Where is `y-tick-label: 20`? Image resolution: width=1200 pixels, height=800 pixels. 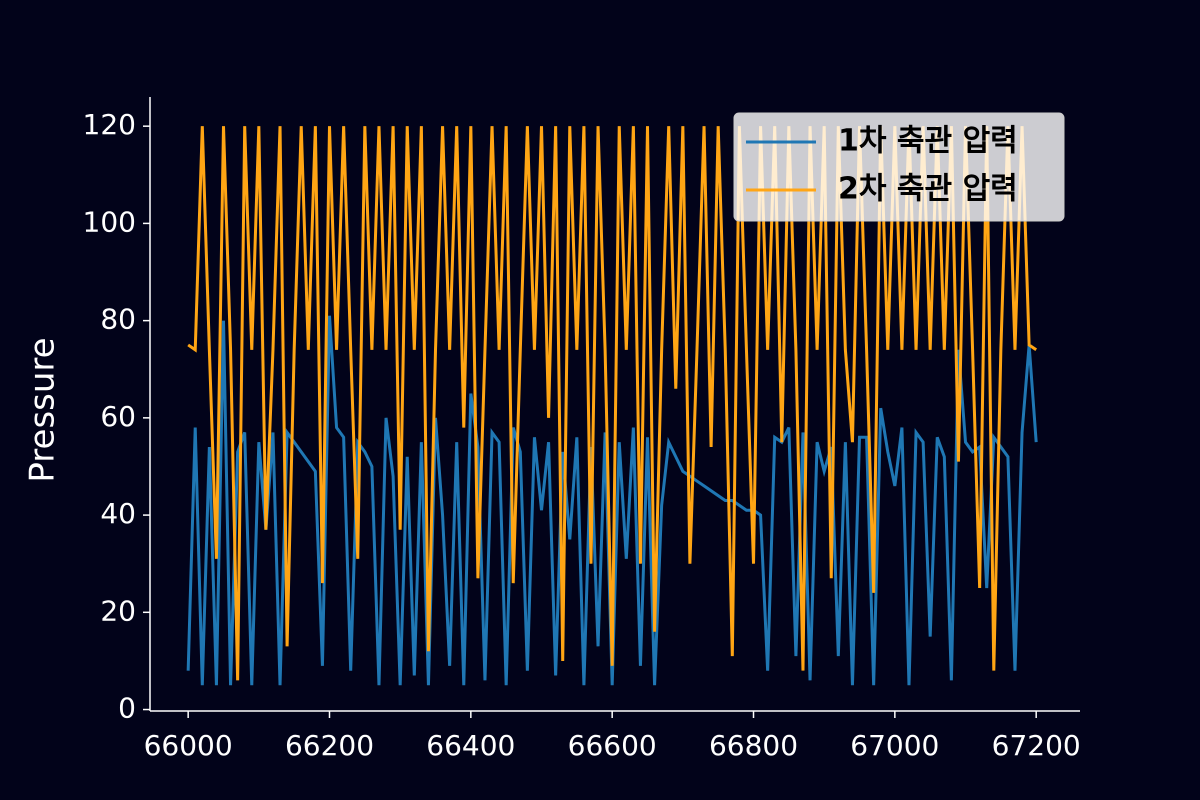
y-tick-label: 20 is located at coordinates (118, 610).